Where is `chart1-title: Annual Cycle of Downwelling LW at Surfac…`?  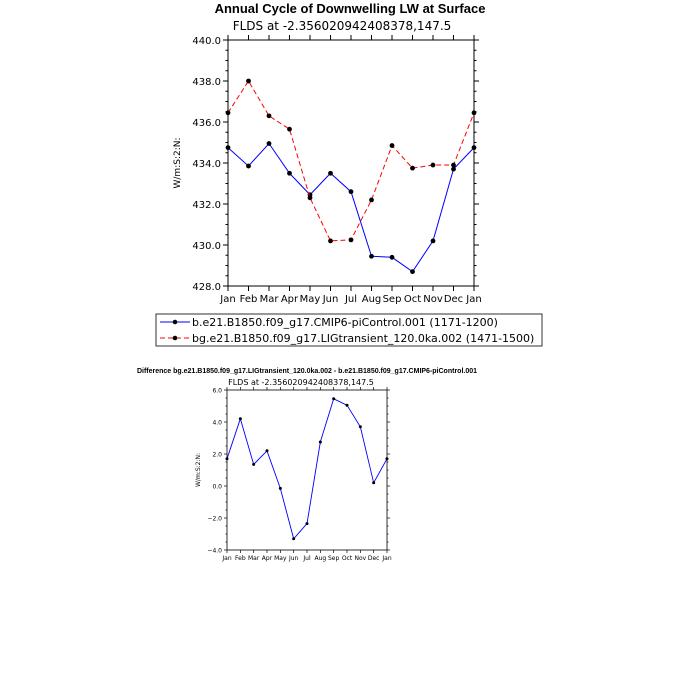
chart1-title: Annual Cycle of Downwelling LW at Surfac… is located at coordinates (350, 8).